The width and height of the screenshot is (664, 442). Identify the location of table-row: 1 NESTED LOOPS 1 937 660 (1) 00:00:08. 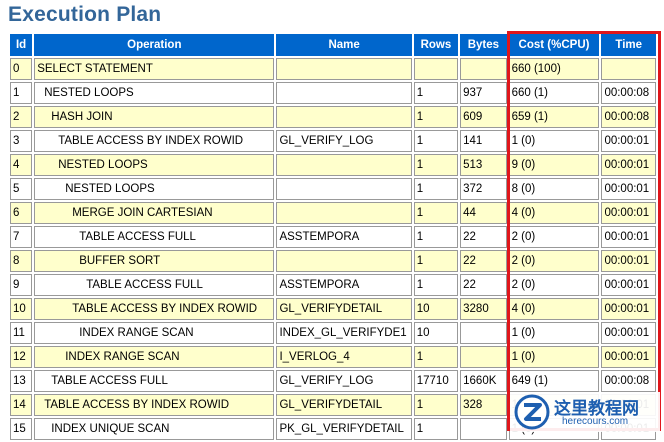
(333, 93).